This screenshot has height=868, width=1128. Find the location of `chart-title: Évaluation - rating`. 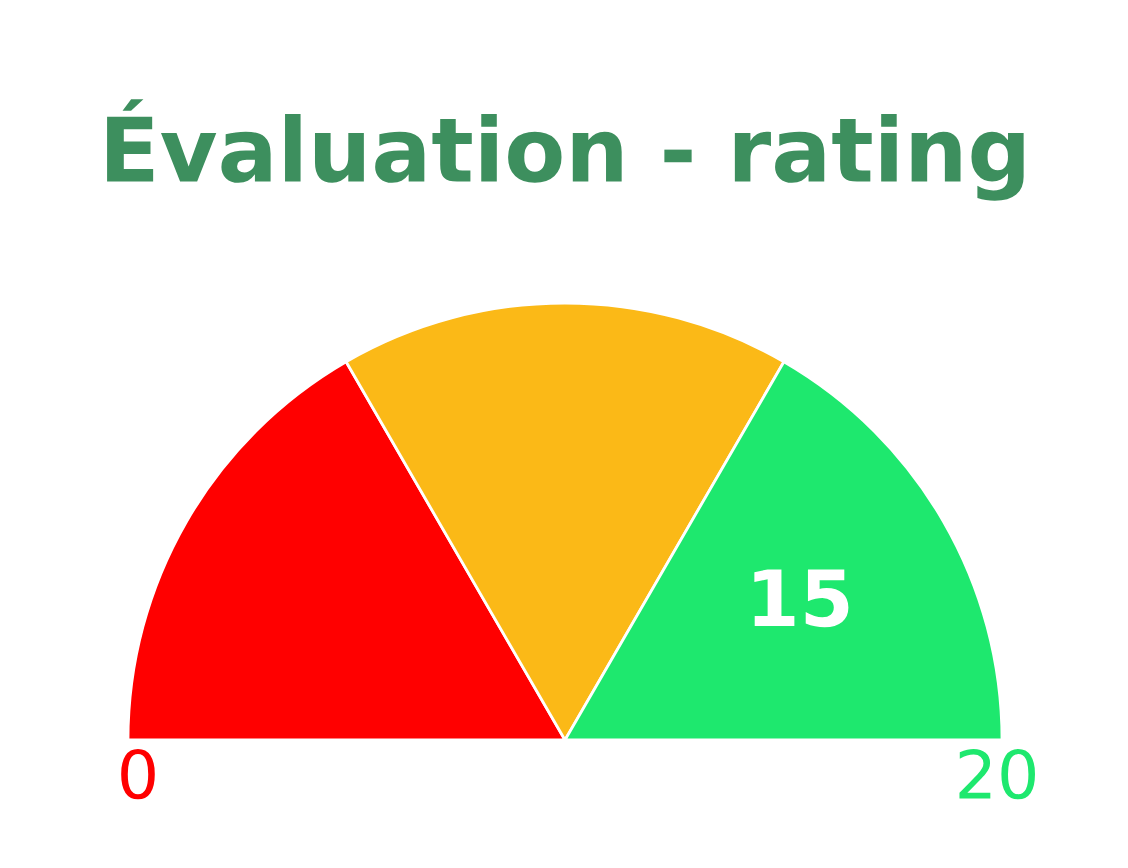

chart-title: Évaluation - rating is located at coordinates (565, 150).